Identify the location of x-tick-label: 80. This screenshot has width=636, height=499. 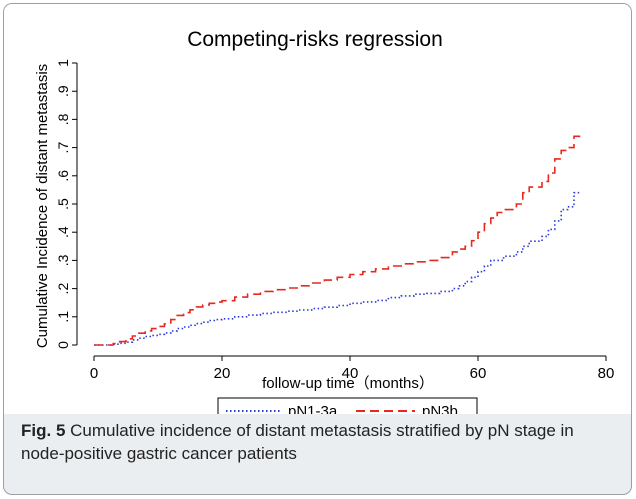
(606, 373).